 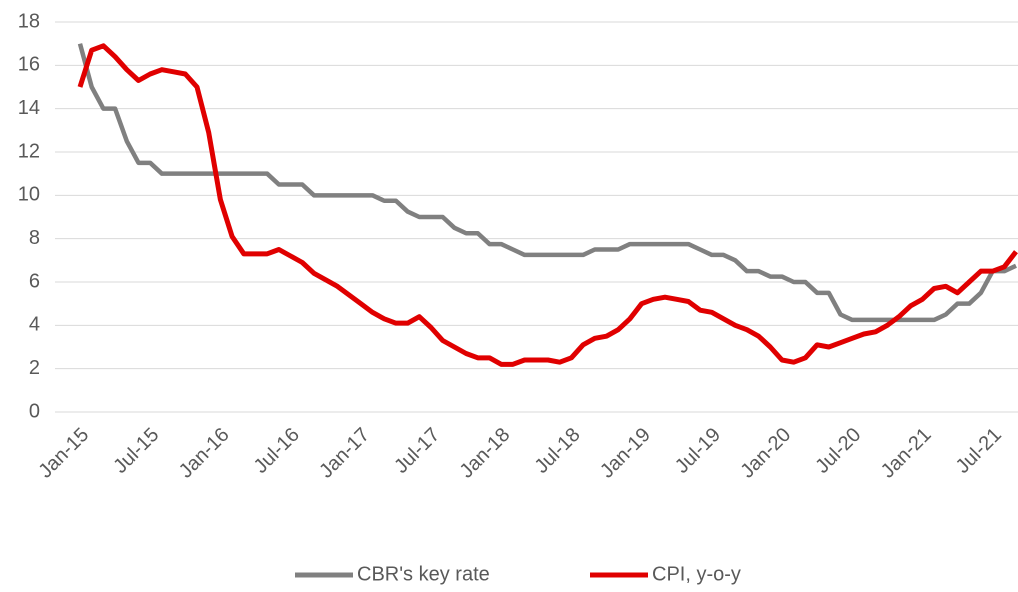 What do you see at coordinates (34, 281) in the screenshot?
I see `y-tick-label: 6` at bounding box center [34, 281].